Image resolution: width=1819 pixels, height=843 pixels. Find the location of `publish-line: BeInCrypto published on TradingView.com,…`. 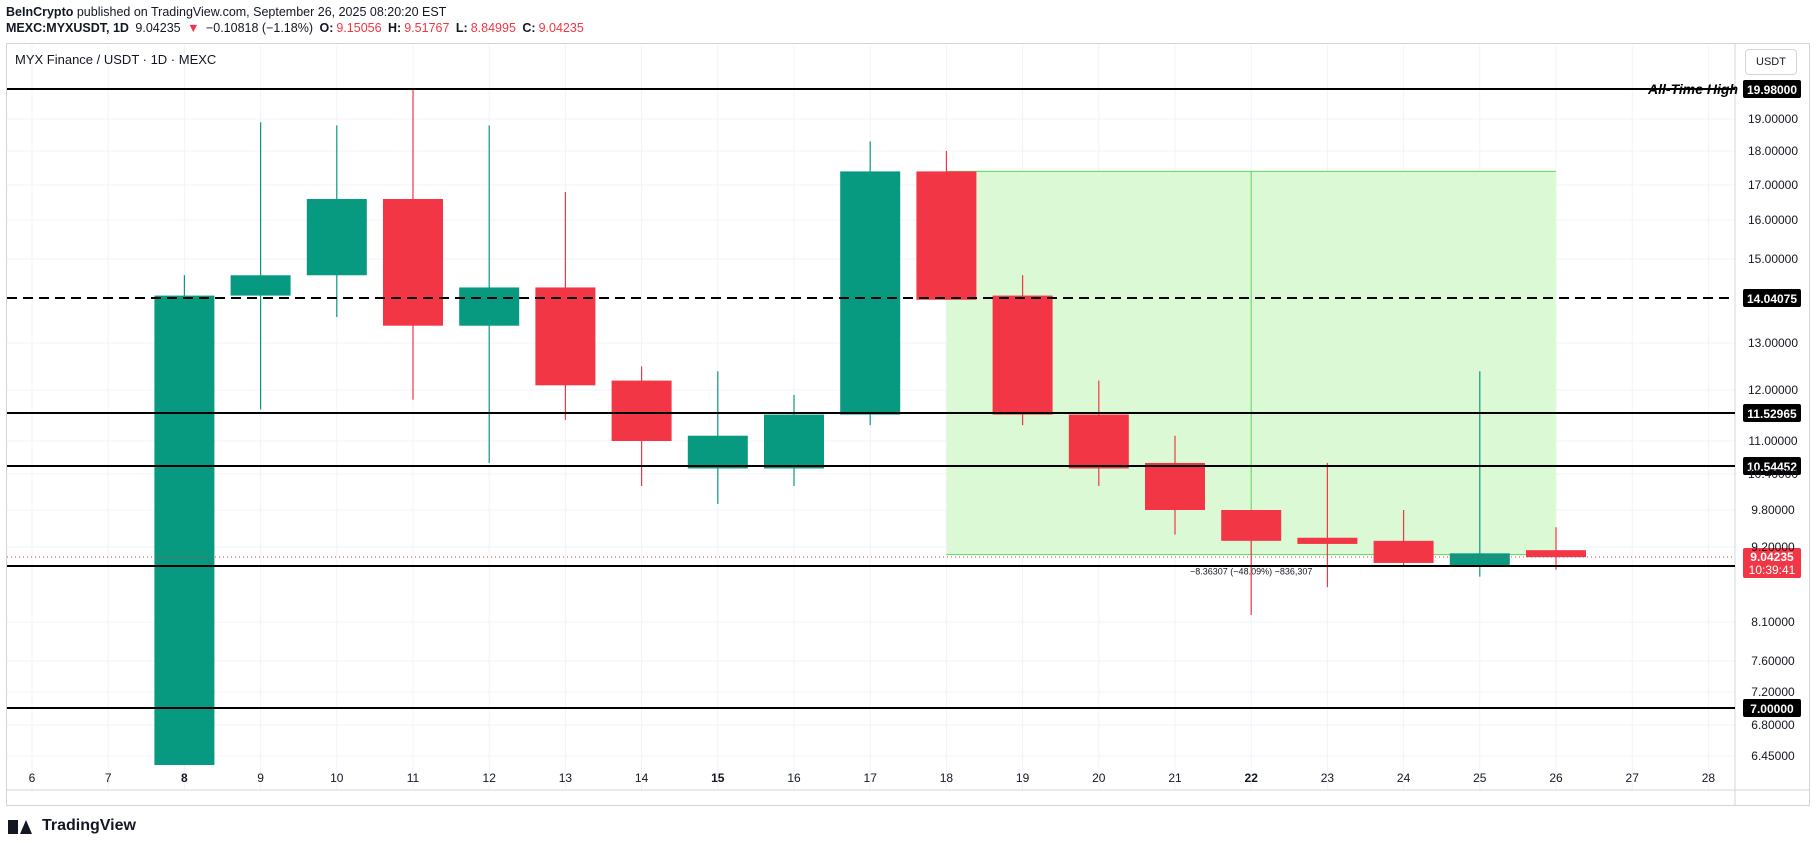

publish-line: BeInCrypto published on TradingView.com,… is located at coordinates (296, 12).